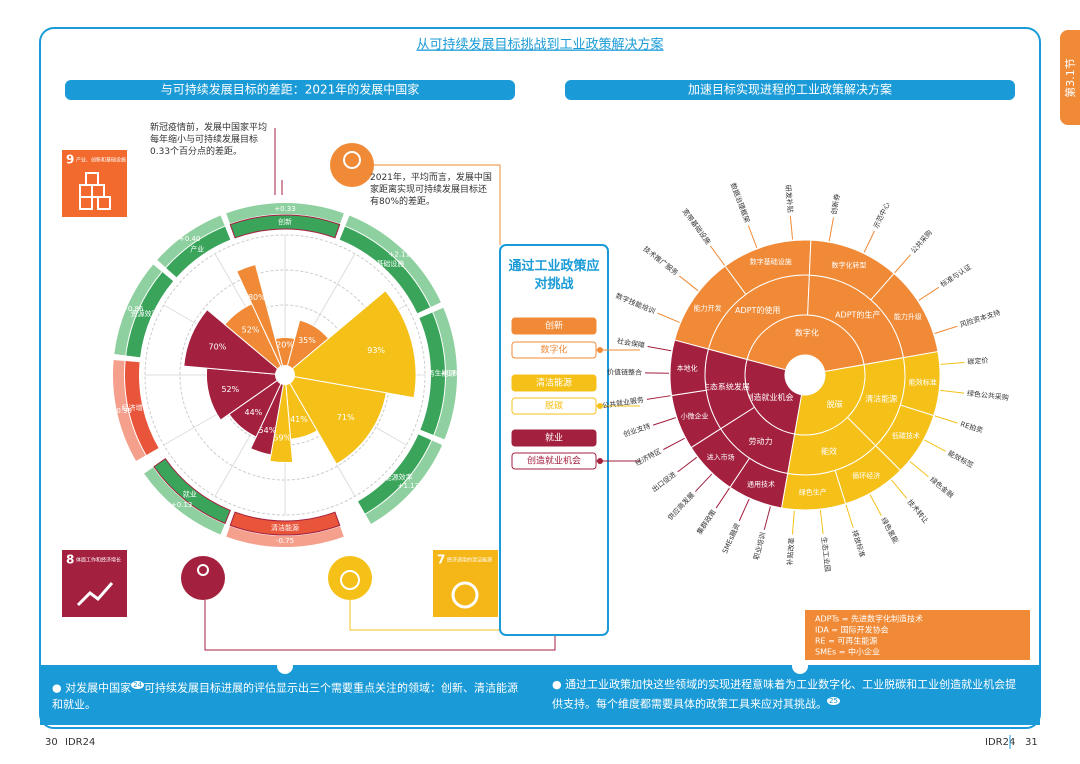 The height and width of the screenshot is (764, 1080). What do you see at coordinates (800, 666) in the screenshot?
I see `band-notch` at bounding box center [800, 666].